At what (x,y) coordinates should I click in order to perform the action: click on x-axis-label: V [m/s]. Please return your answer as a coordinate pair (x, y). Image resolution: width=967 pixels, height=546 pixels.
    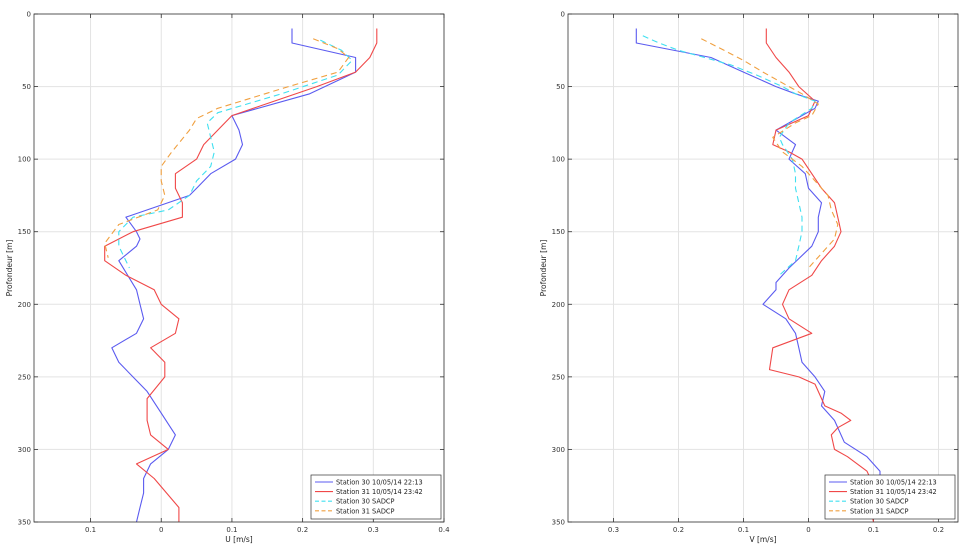
    Looking at the image, I should click on (762, 539).